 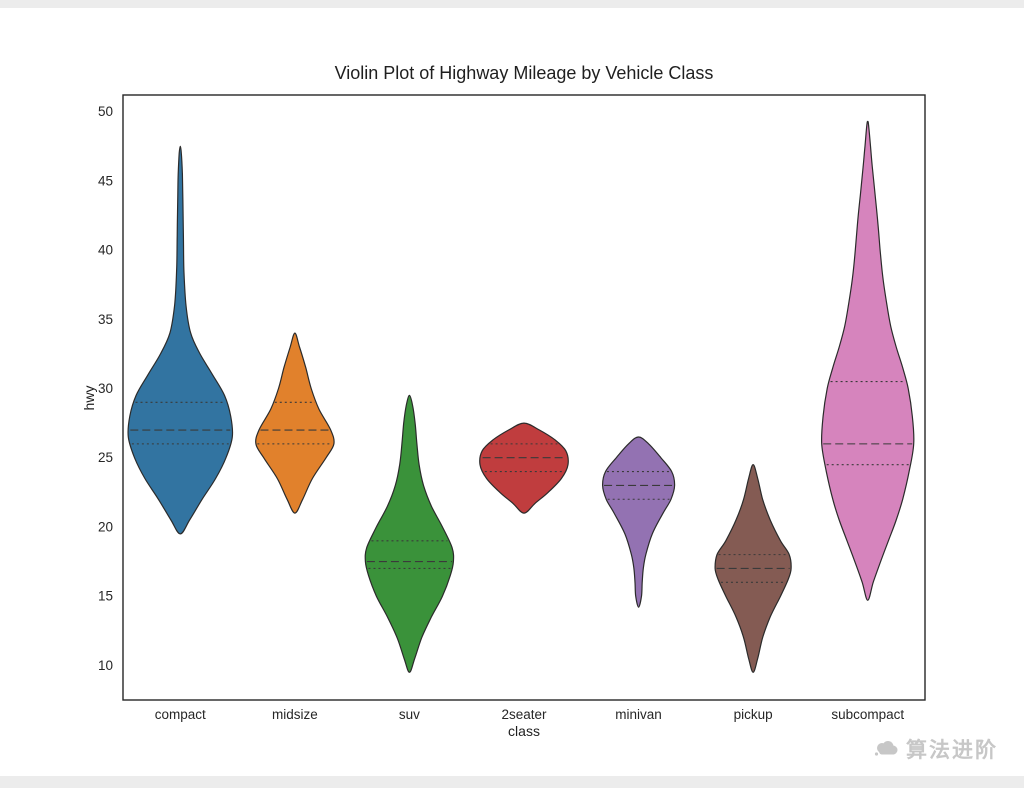 I want to click on y-tick-label-30: 30, so click(x=105, y=388).